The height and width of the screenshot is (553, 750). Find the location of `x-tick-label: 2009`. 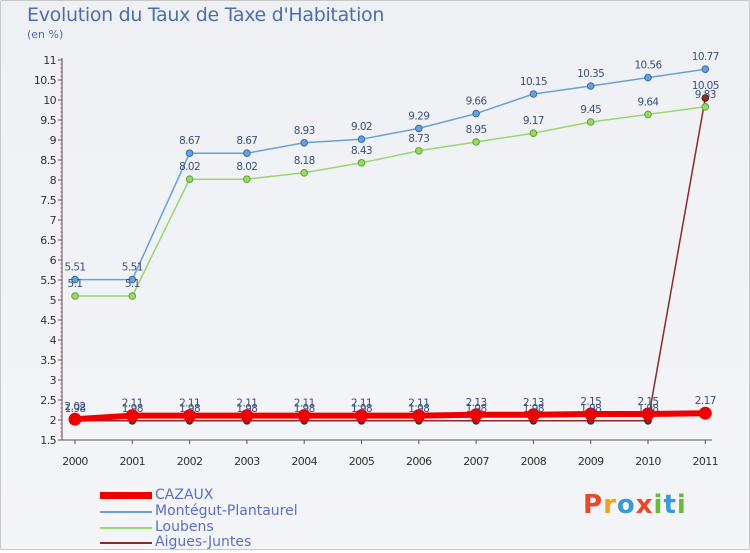

x-tick-label: 2009 is located at coordinates (591, 461).